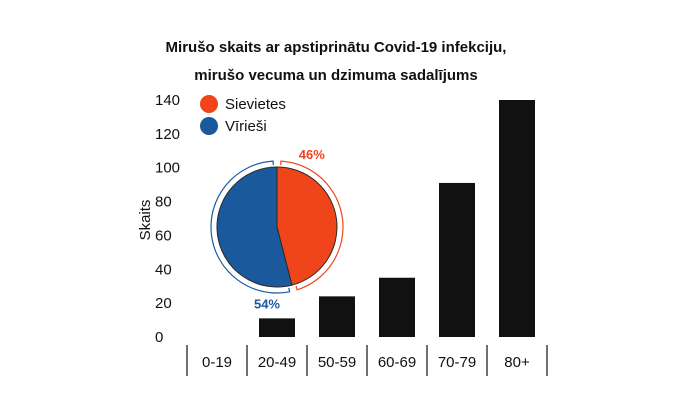 Image resolution: width=700 pixels, height=408 pixels. I want to click on x-tick-label: 0-19, so click(217, 362).